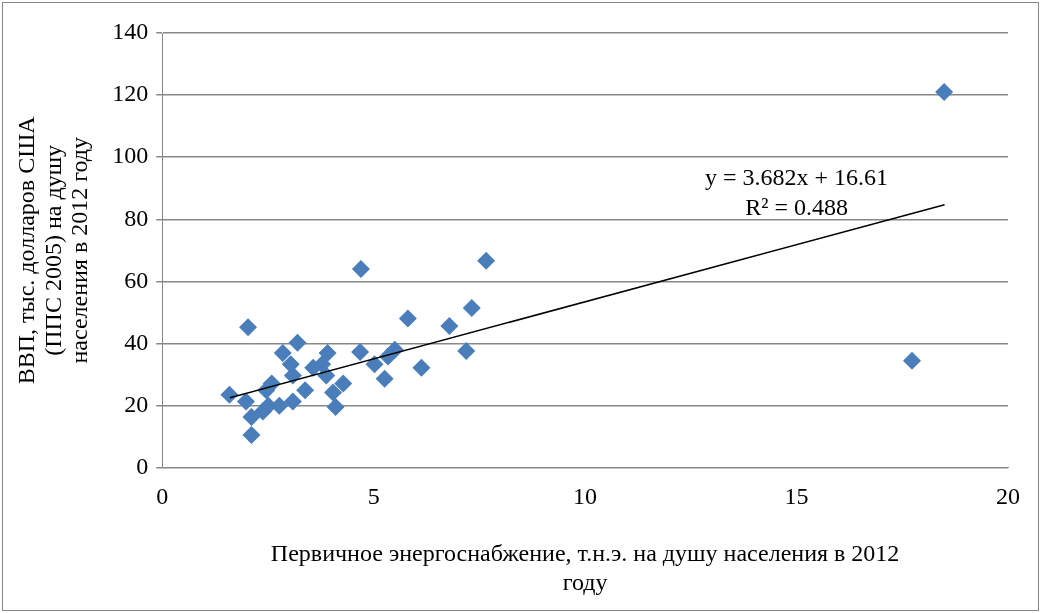 This screenshot has height=613, width=1041. Describe the element at coordinates (136, 341) in the screenshot. I see `y-tick-label: 40` at that location.